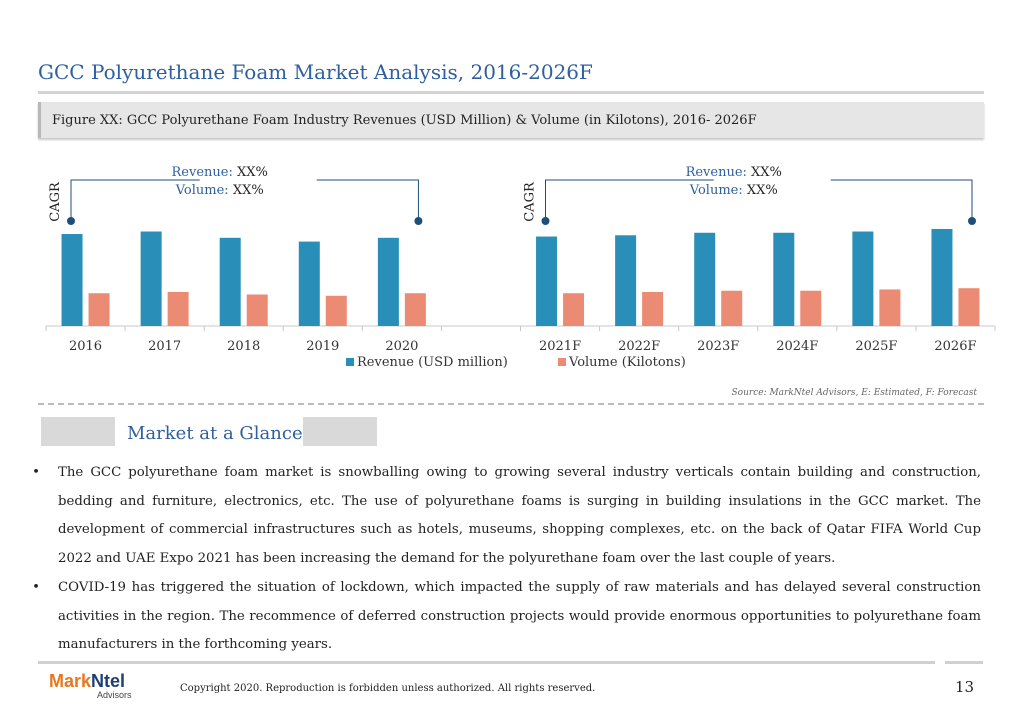  Describe the element at coordinates (164, 346) in the screenshot. I see `x-tick-label: 2017` at that location.